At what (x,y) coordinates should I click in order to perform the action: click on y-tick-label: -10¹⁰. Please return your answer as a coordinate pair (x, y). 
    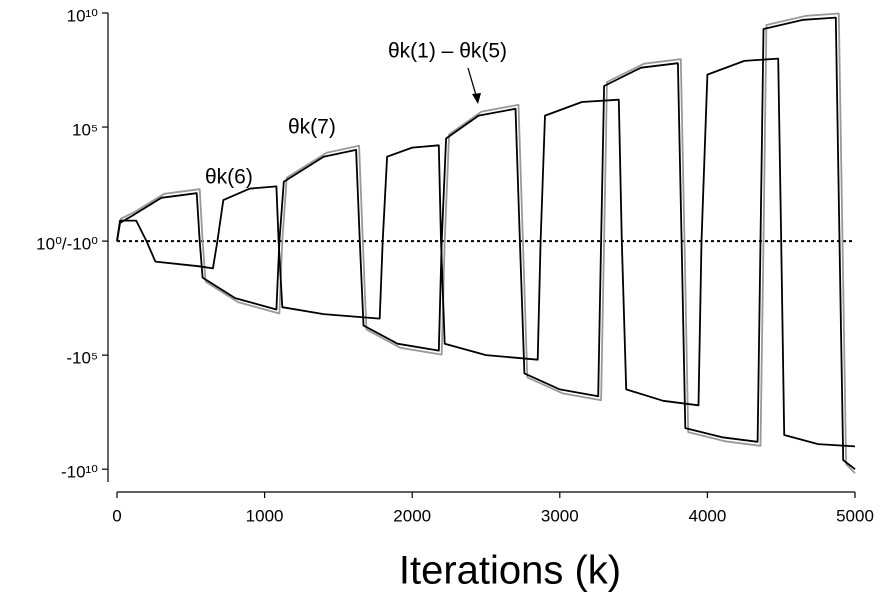
    Looking at the image, I should click on (79, 472).